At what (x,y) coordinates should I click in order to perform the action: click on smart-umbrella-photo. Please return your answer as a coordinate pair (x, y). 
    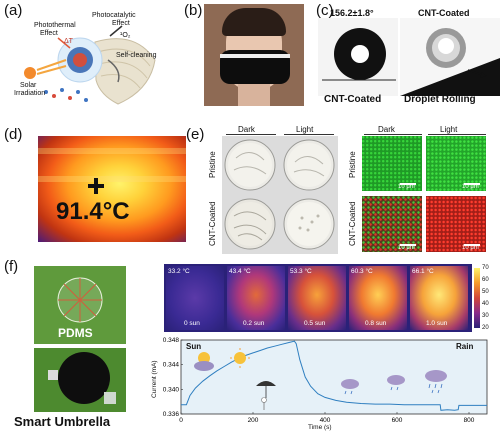
    Looking at the image, I should click on (80, 380).